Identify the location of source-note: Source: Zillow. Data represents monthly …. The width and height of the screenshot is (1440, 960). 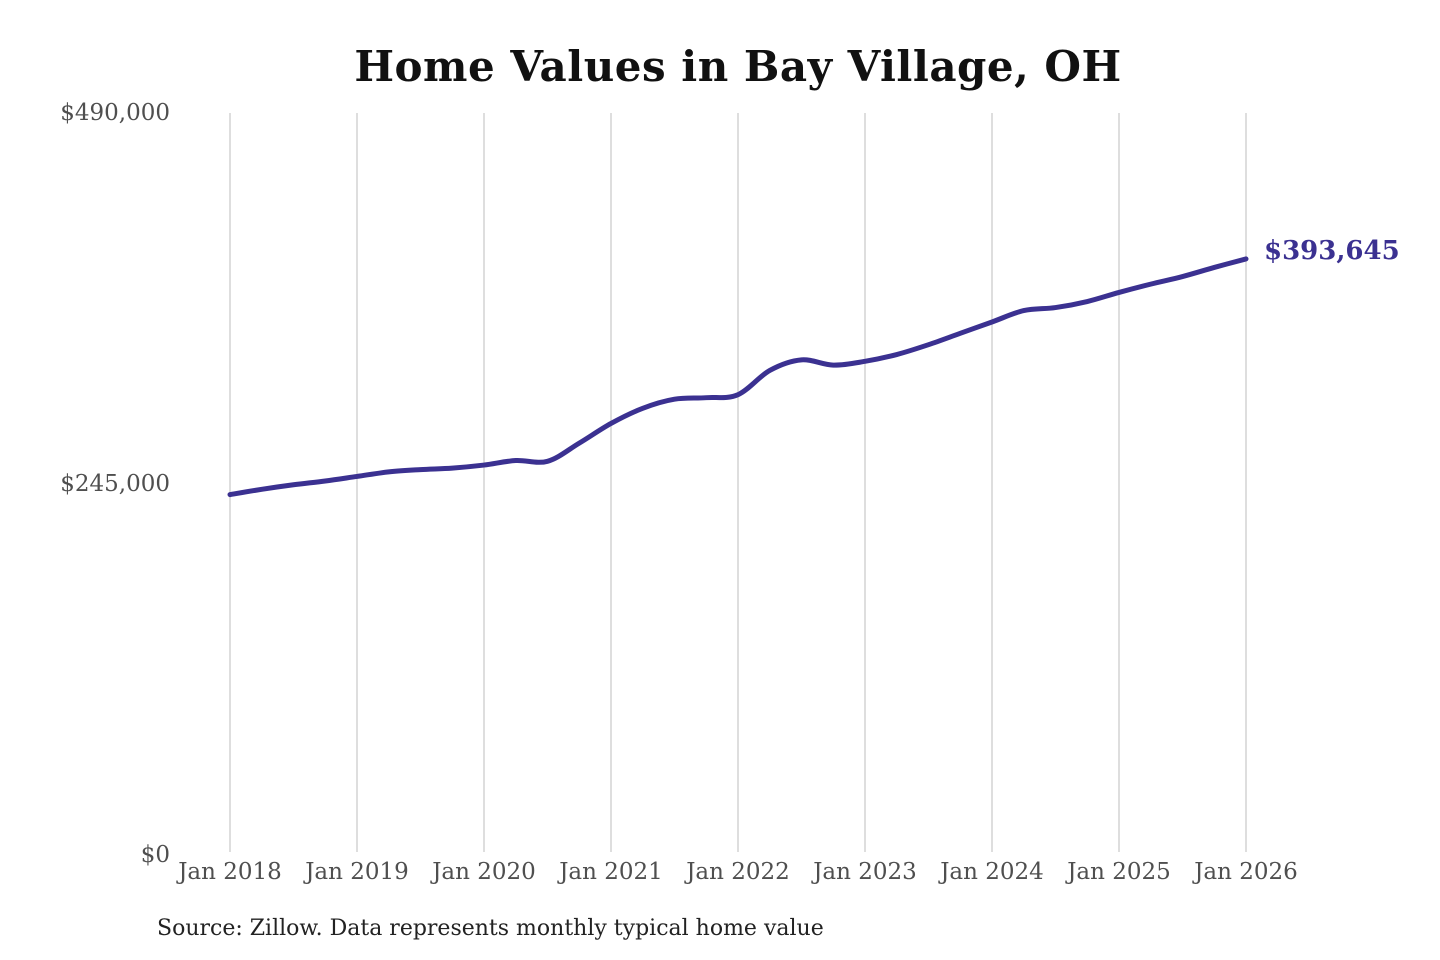
(490, 928).